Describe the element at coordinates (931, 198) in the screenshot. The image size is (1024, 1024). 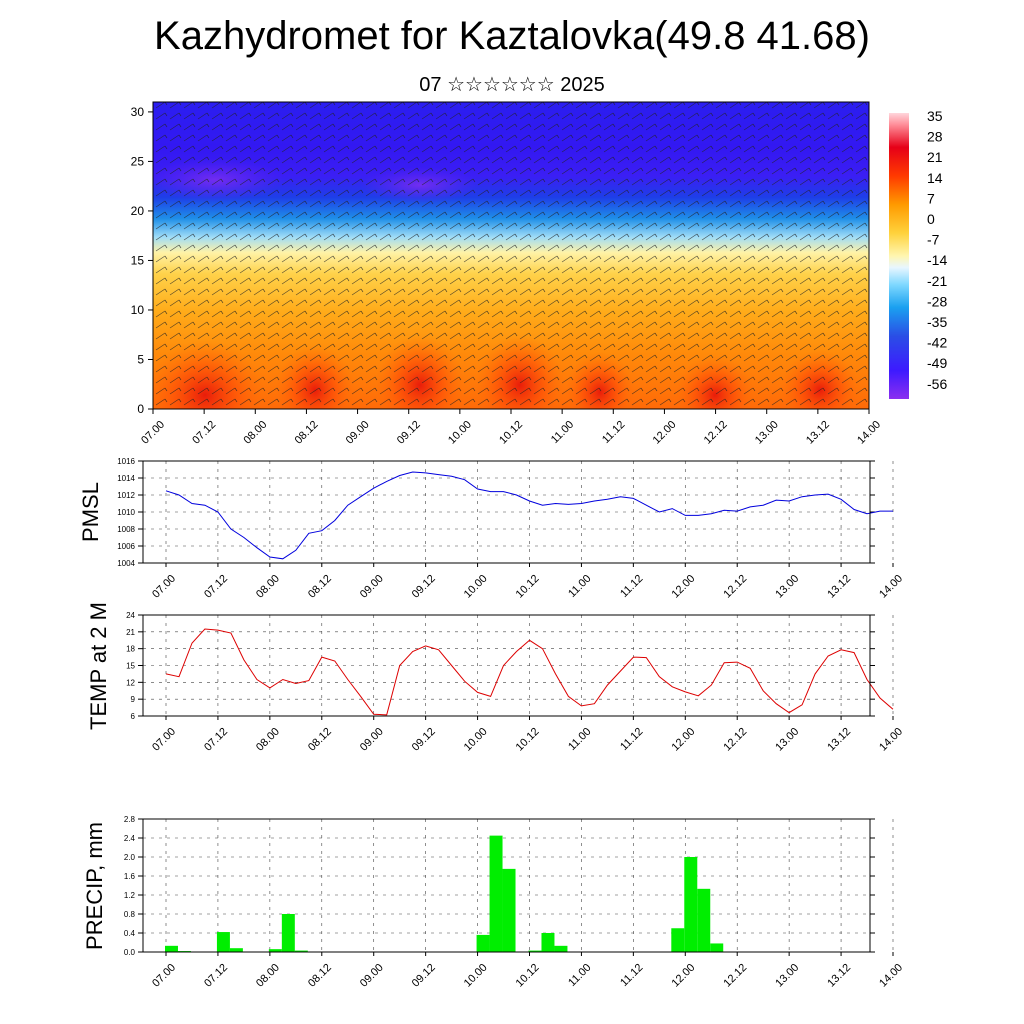
I see `colorbar-label: 7` at that location.